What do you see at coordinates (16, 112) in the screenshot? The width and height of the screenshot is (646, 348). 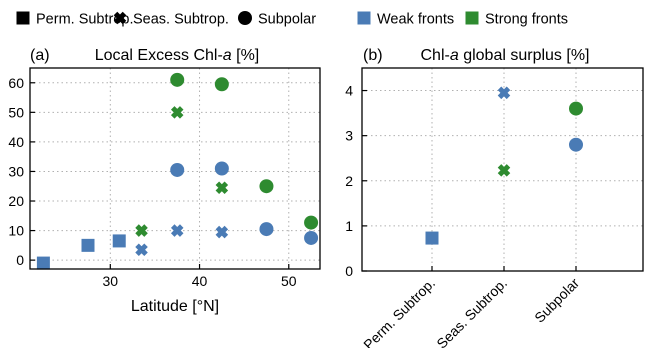 I see `y-tick-label: 50` at bounding box center [16, 112].